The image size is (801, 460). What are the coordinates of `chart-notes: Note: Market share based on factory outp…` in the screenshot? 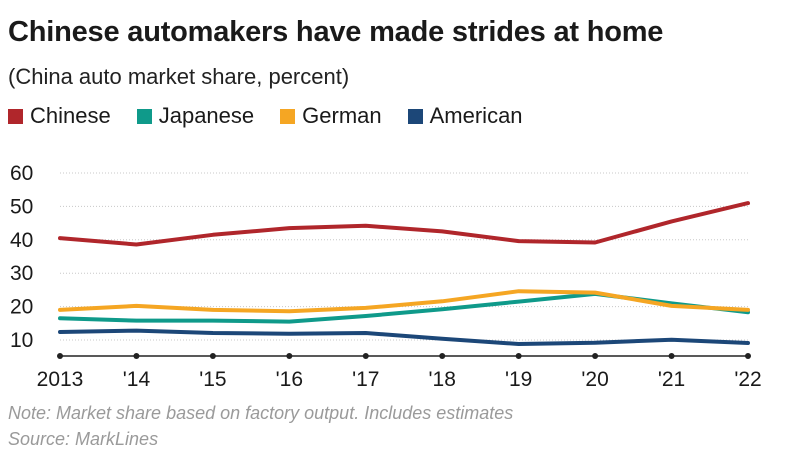 It's located at (260, 426).